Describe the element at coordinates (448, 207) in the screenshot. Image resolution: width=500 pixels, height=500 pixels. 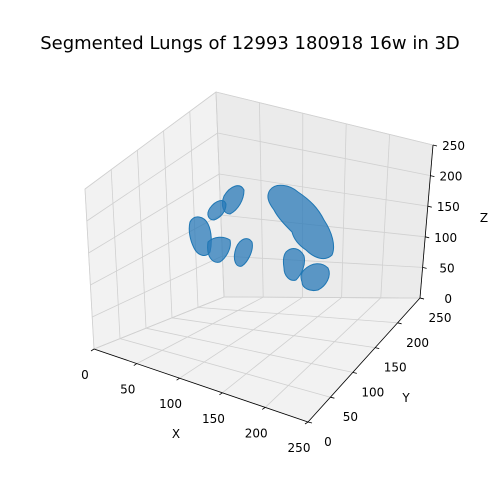
I see `z-tick-label: 150` at that location.